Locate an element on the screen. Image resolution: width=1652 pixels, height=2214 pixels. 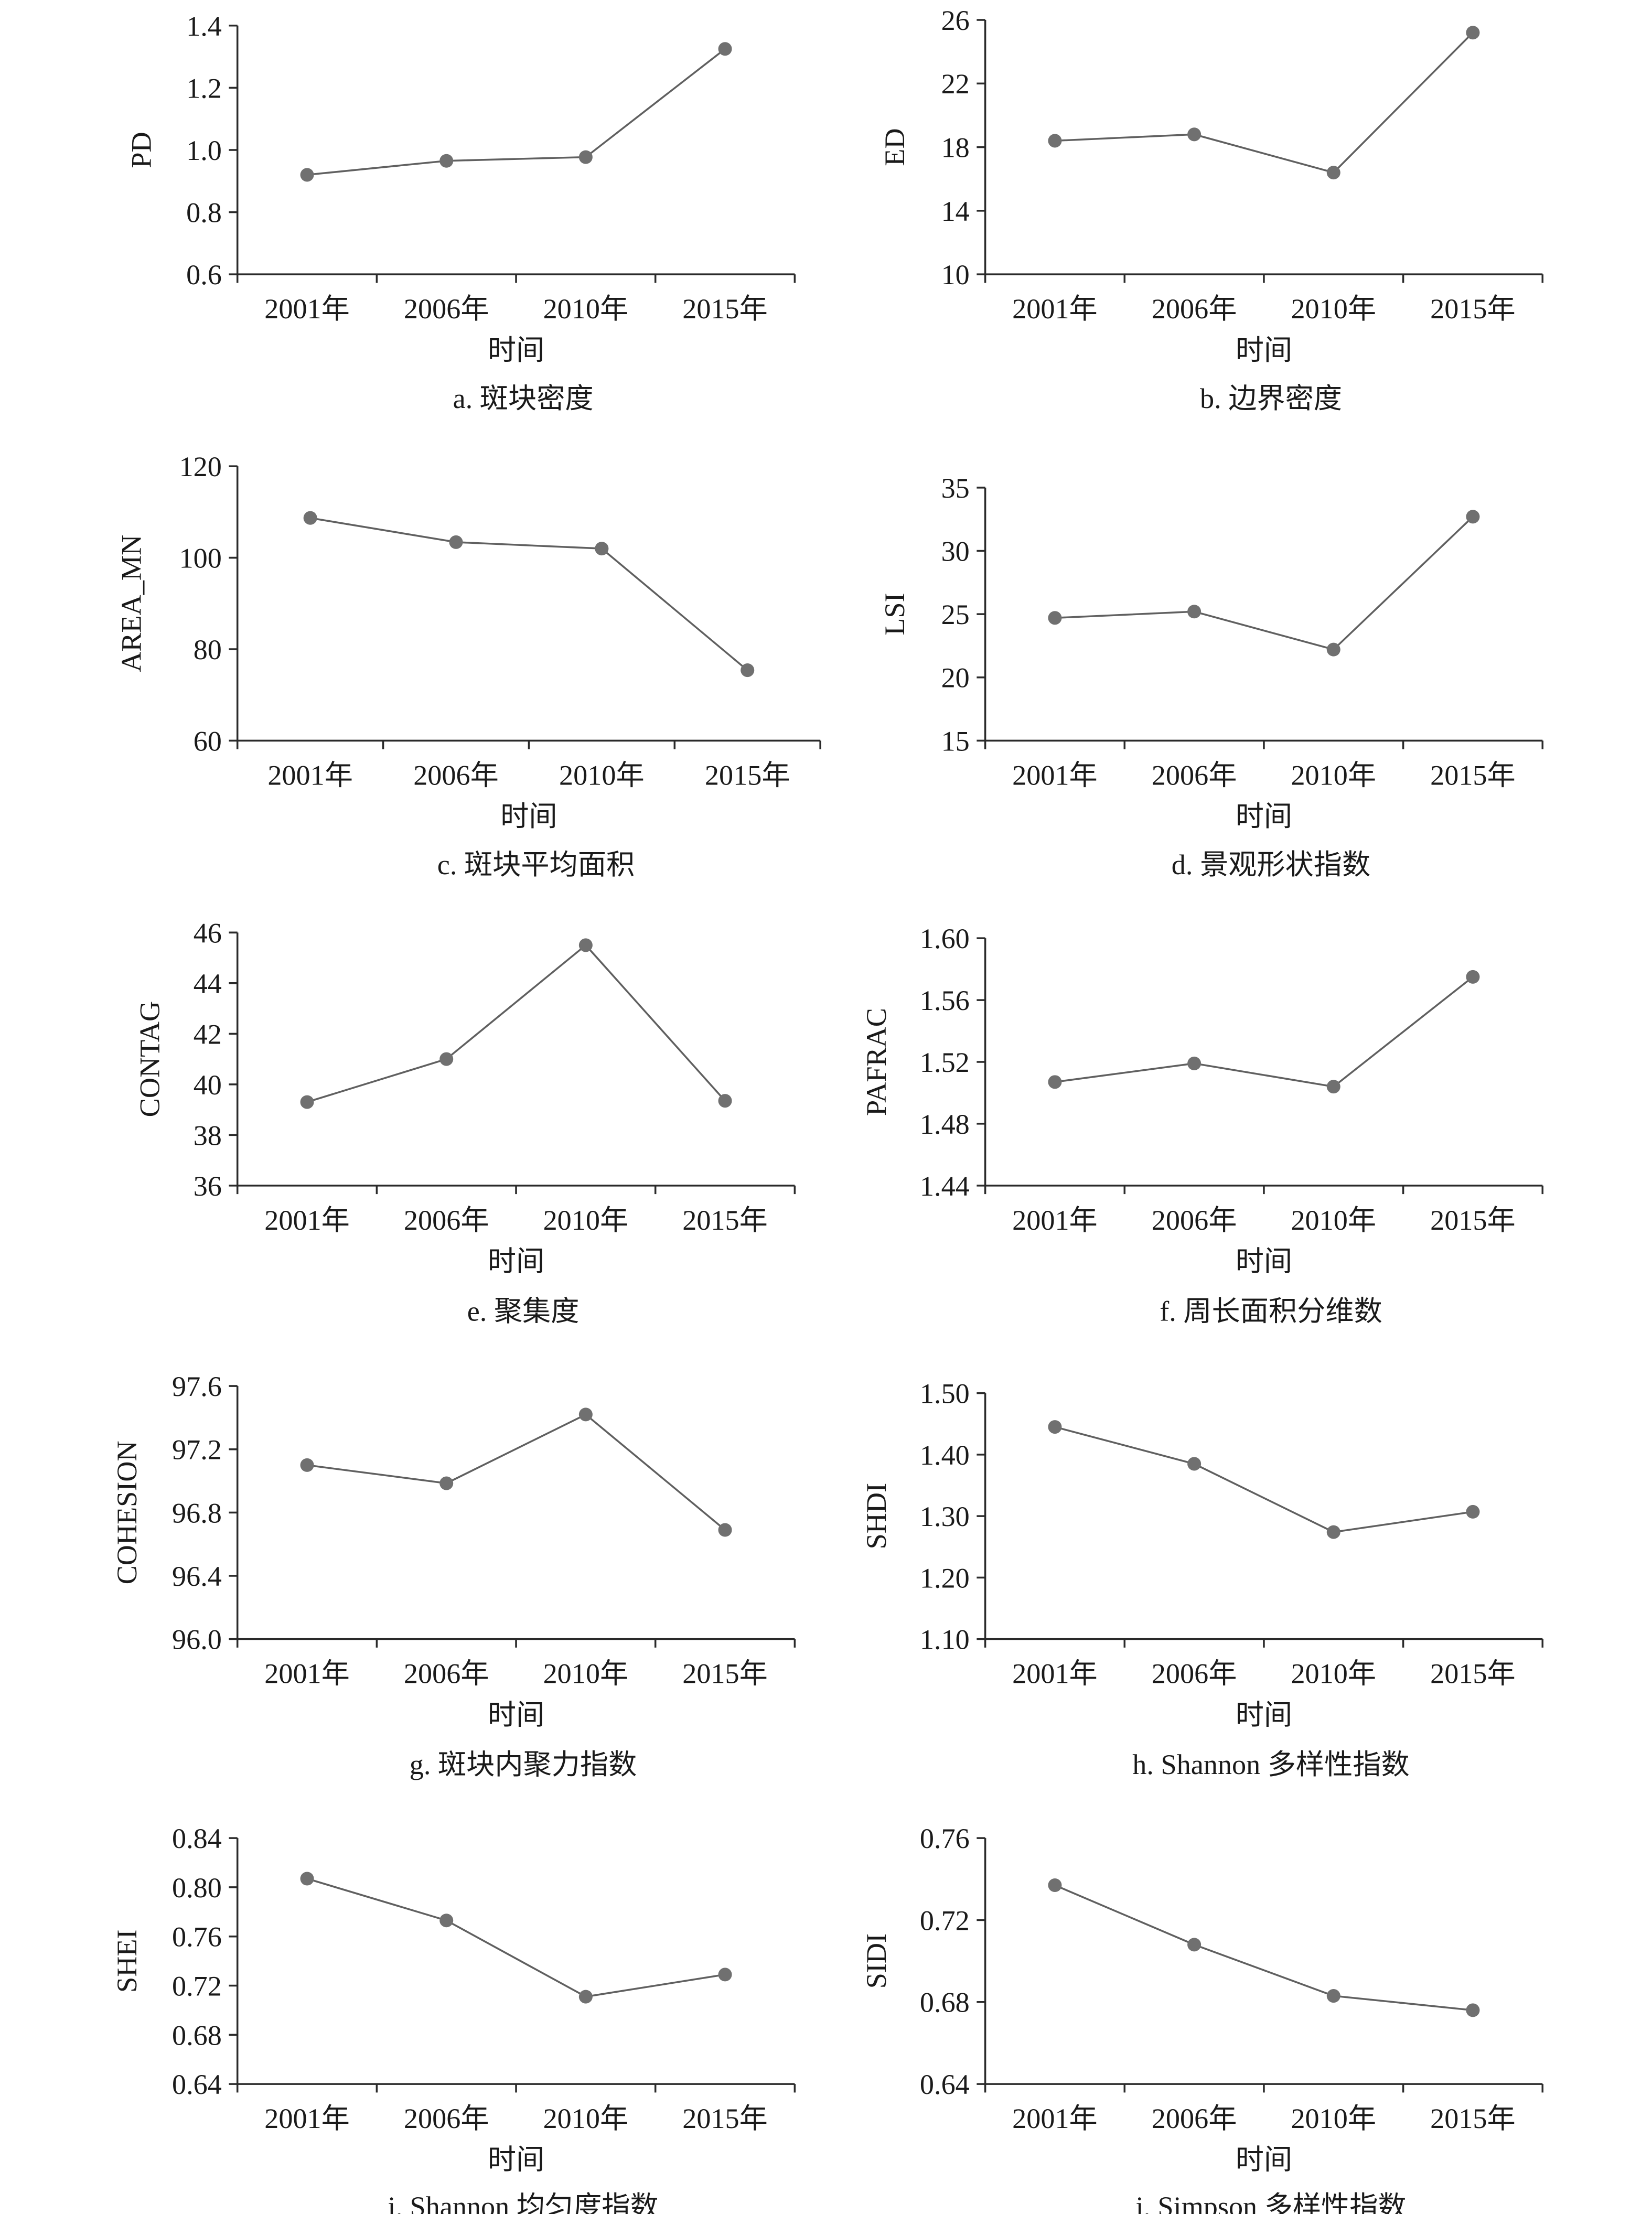
y-tick-label: 26 is located at coordinates (956, 20).